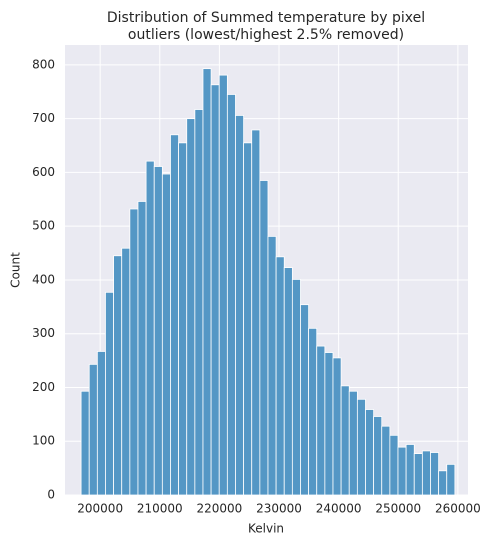  What do you see at coordinates (51, 495) in the screenshot?
I see `y-tick-label: 0` at bounding box center [51, 495].